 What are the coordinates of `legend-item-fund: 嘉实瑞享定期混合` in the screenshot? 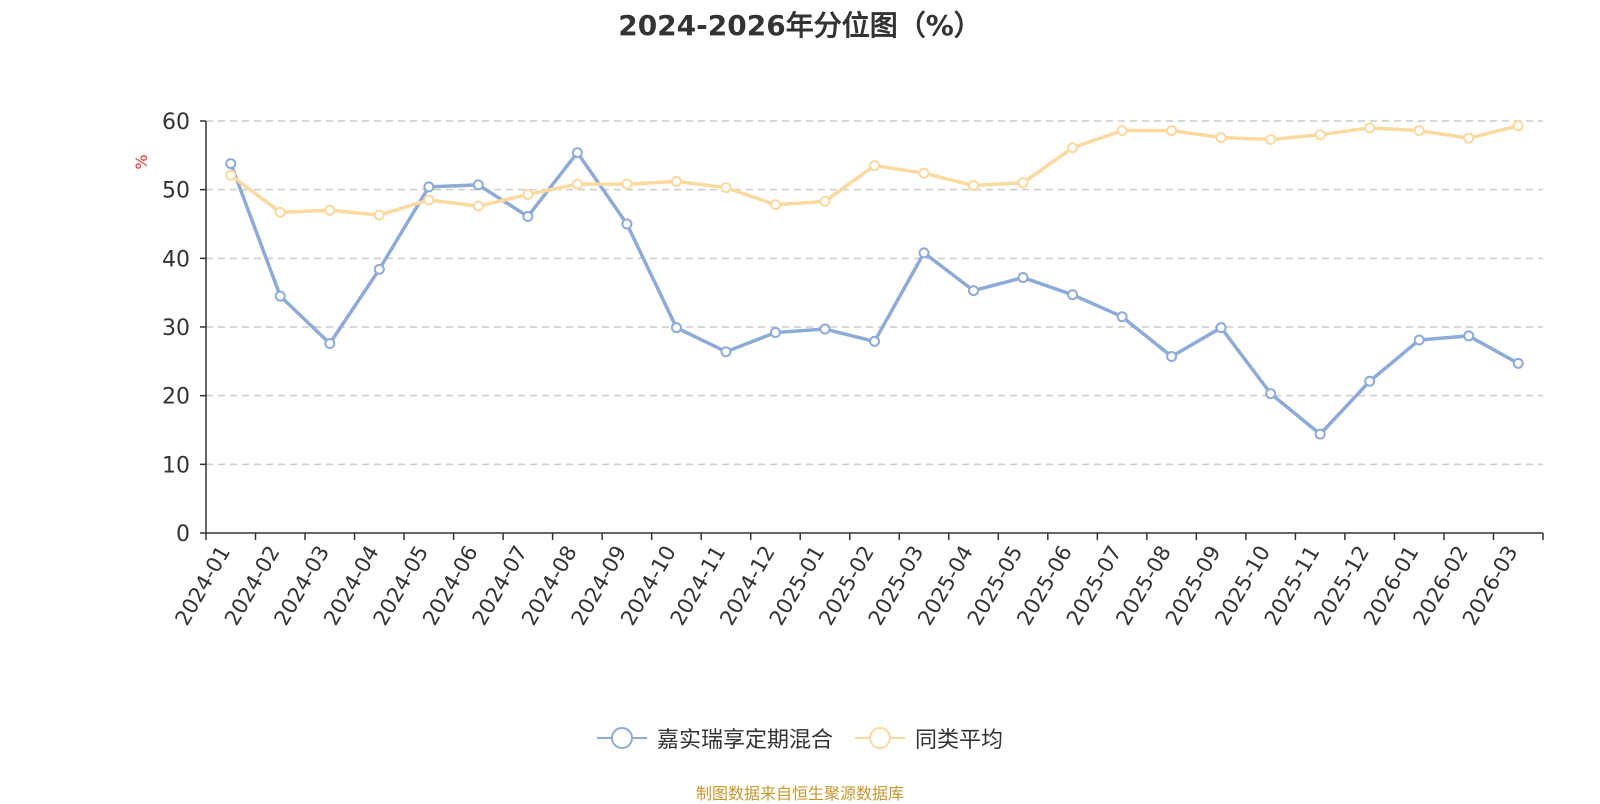 It's located at (714, 738).